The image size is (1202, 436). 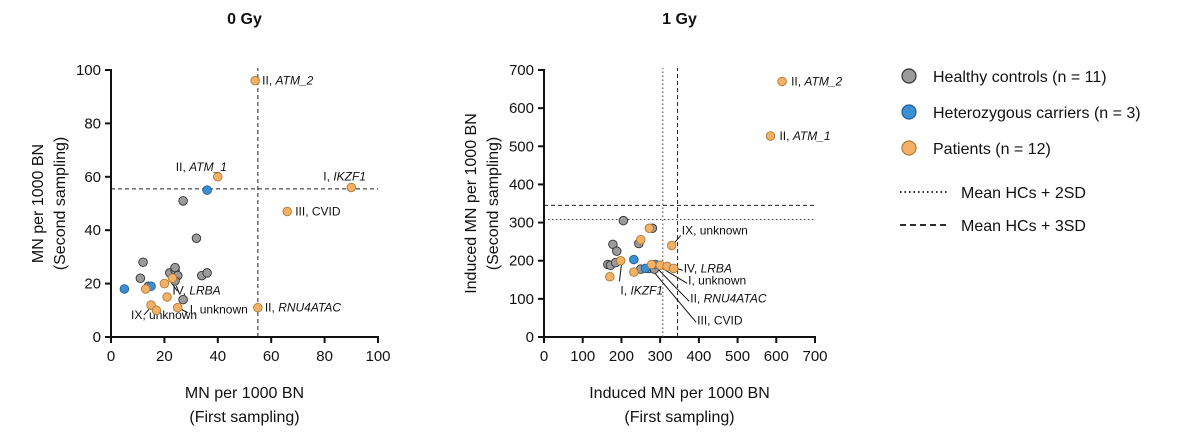 I want to click on y-tick-label: 0, so click(x=530, y=337).